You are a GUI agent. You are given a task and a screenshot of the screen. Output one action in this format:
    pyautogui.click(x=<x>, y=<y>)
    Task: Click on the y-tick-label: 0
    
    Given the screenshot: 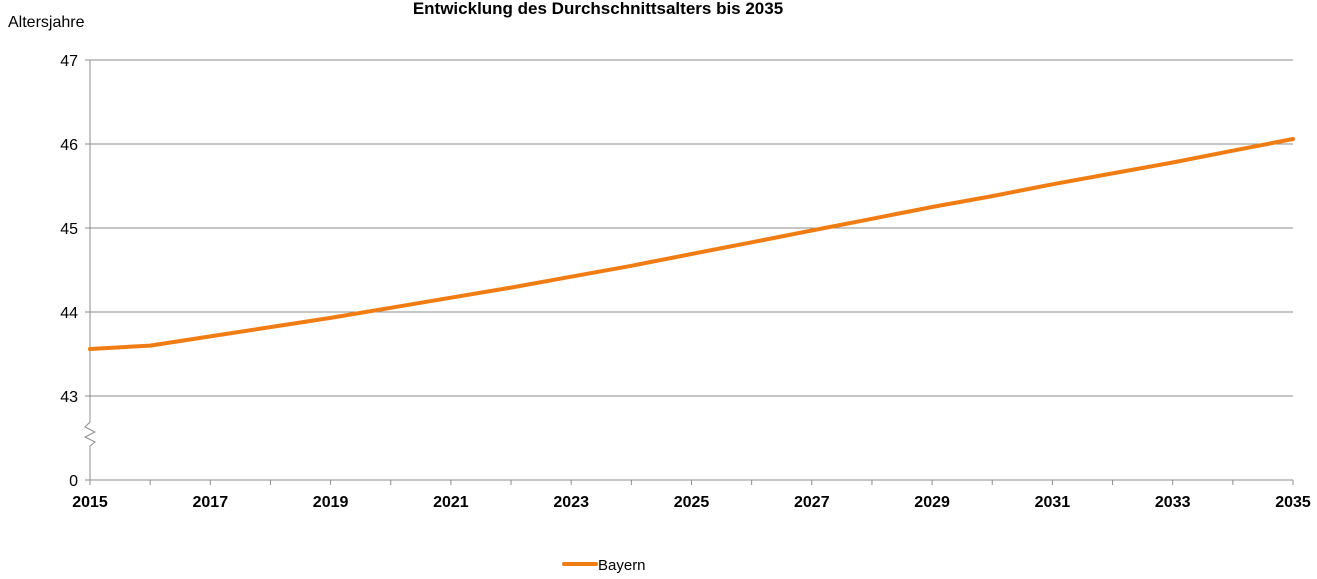 What is the action you would take?
    pyautogui.click(x=73, y=481)
    